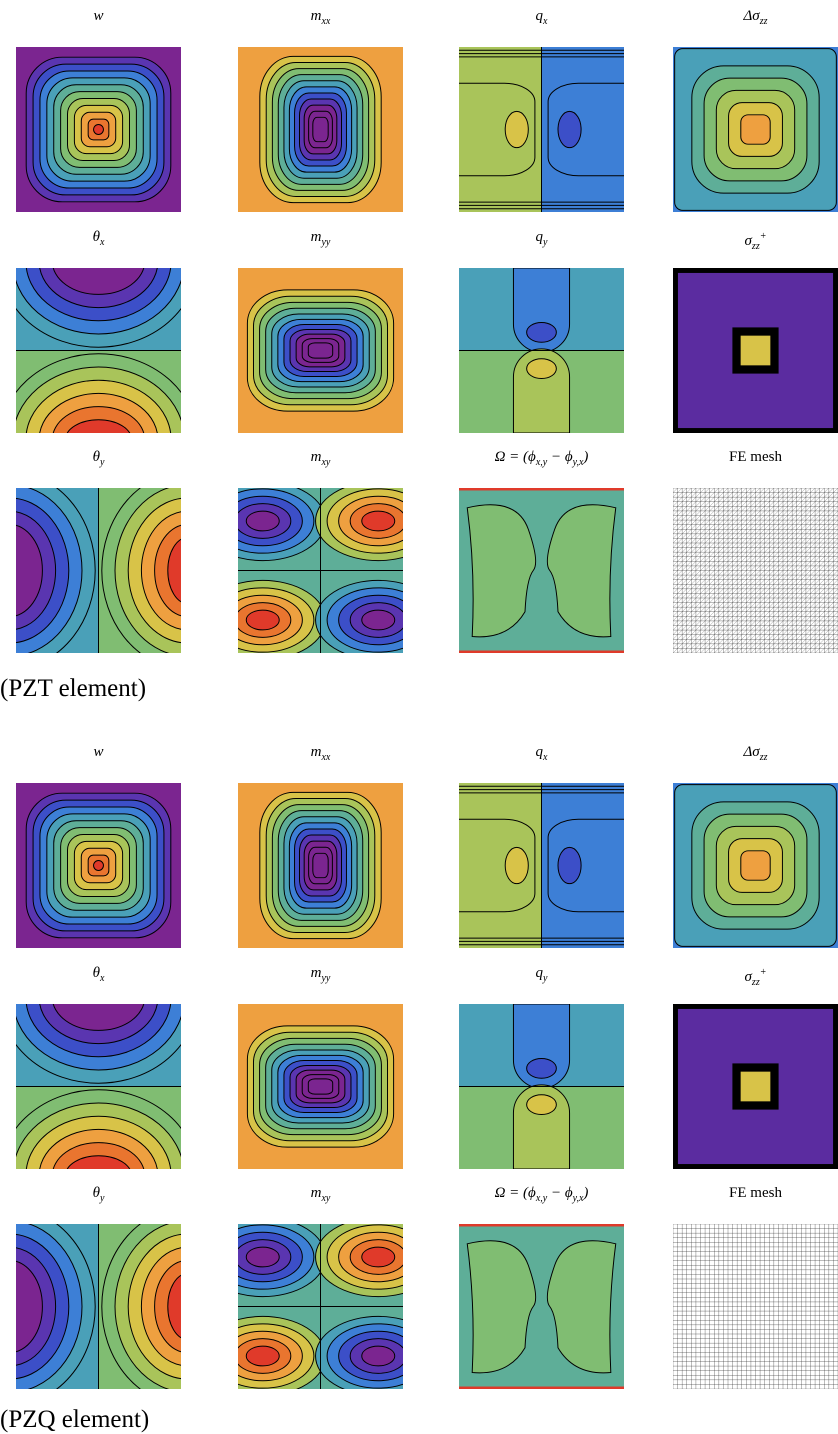  What do you see at coordinates (320, 1196) in the screenshot?
I see `panel-title: mxy` at bounding box center [320, 1196].